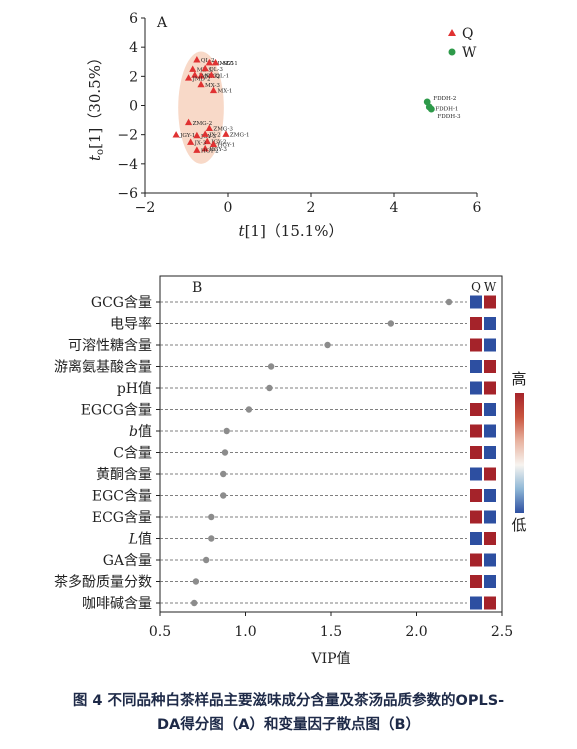 The image size is (577, 749). What do you see at coordinates (132, 454) in the screenshot?
I see `variable-label: C含量` at bounding box center [132, 454].